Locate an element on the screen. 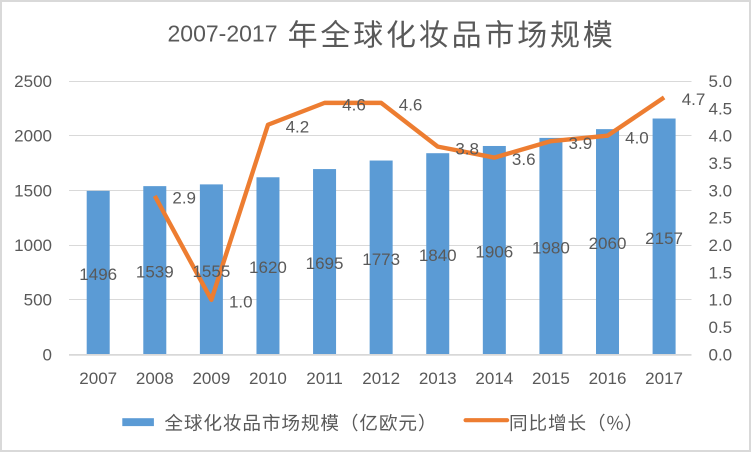  svg-text: 1620 is located at coordinates (268, 267).